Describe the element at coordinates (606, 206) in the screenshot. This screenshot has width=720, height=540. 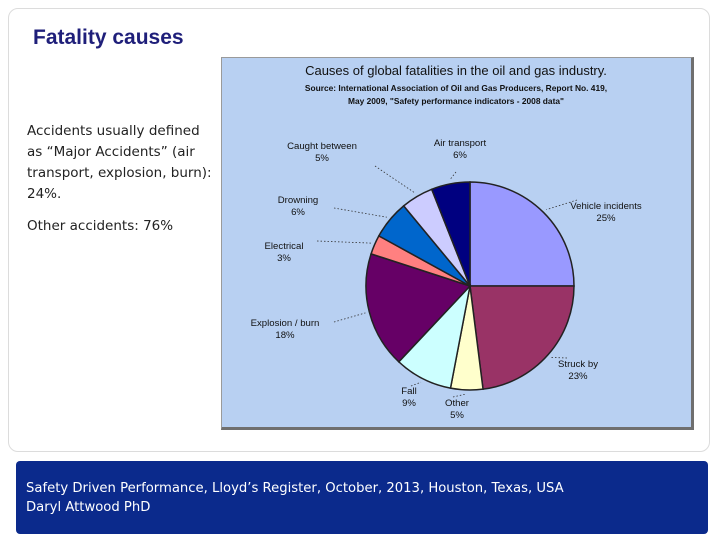
I see `slice-label-vehicle-incidents: Vehicle incidents` at that location.